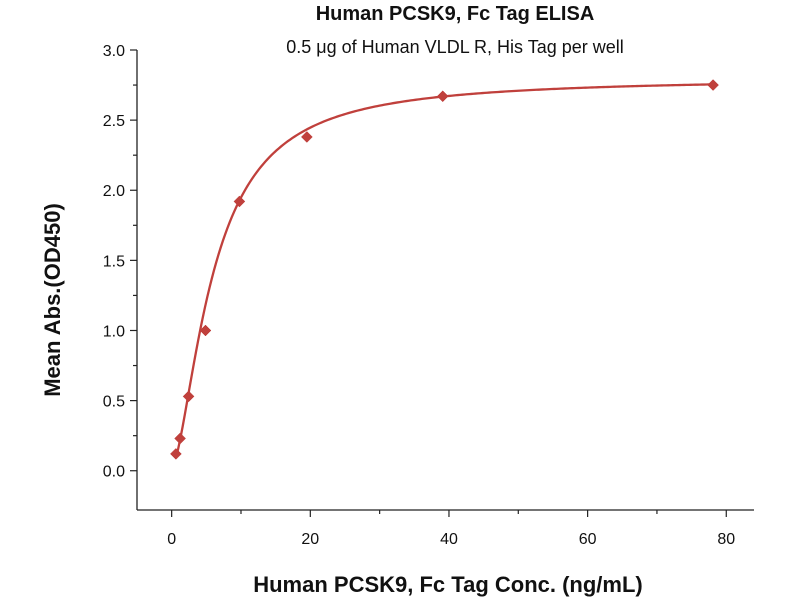 The image size is (800, 600). What do you see at coordinates (114, 51) in the screenshot?
I see `y-tick-label: 3.0` at bounding box center [114, 51].